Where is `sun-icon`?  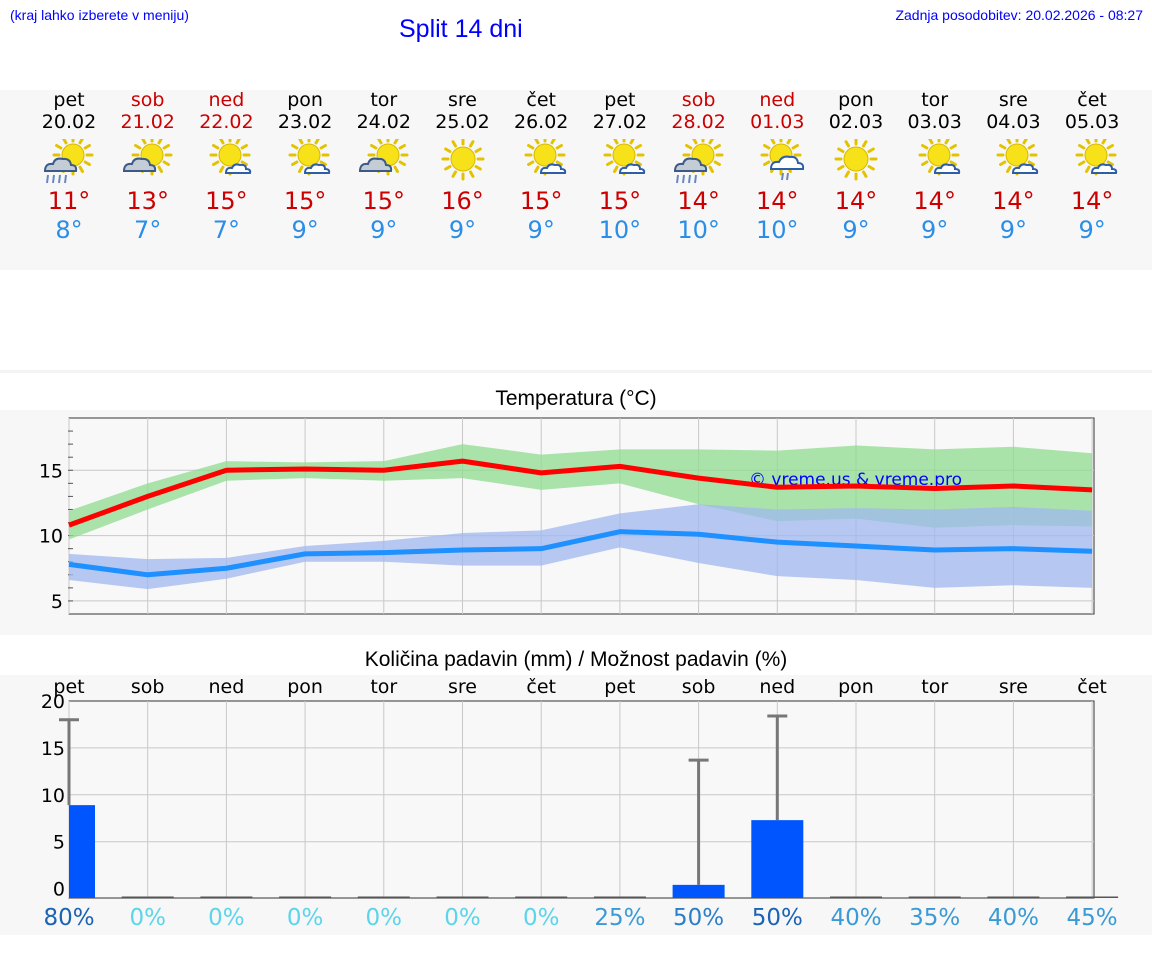 sun-icon is located at coordinates (462, 160).